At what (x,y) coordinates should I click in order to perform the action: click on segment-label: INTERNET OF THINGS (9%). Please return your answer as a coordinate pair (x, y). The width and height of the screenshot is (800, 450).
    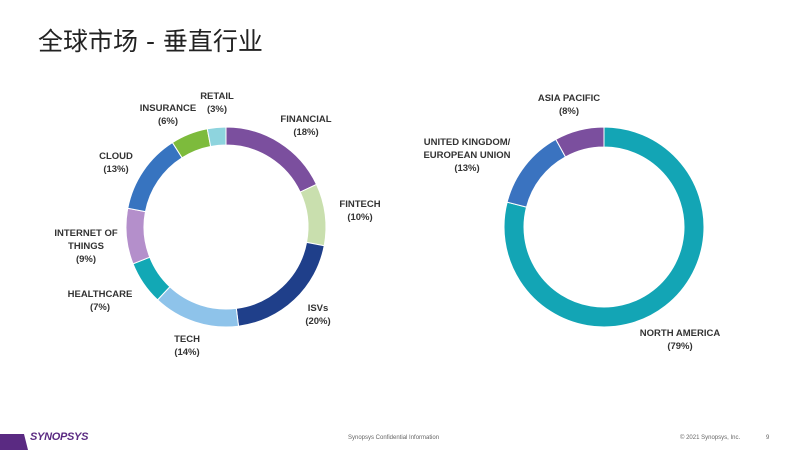
    Looking at the image, I should click on (86, 246).